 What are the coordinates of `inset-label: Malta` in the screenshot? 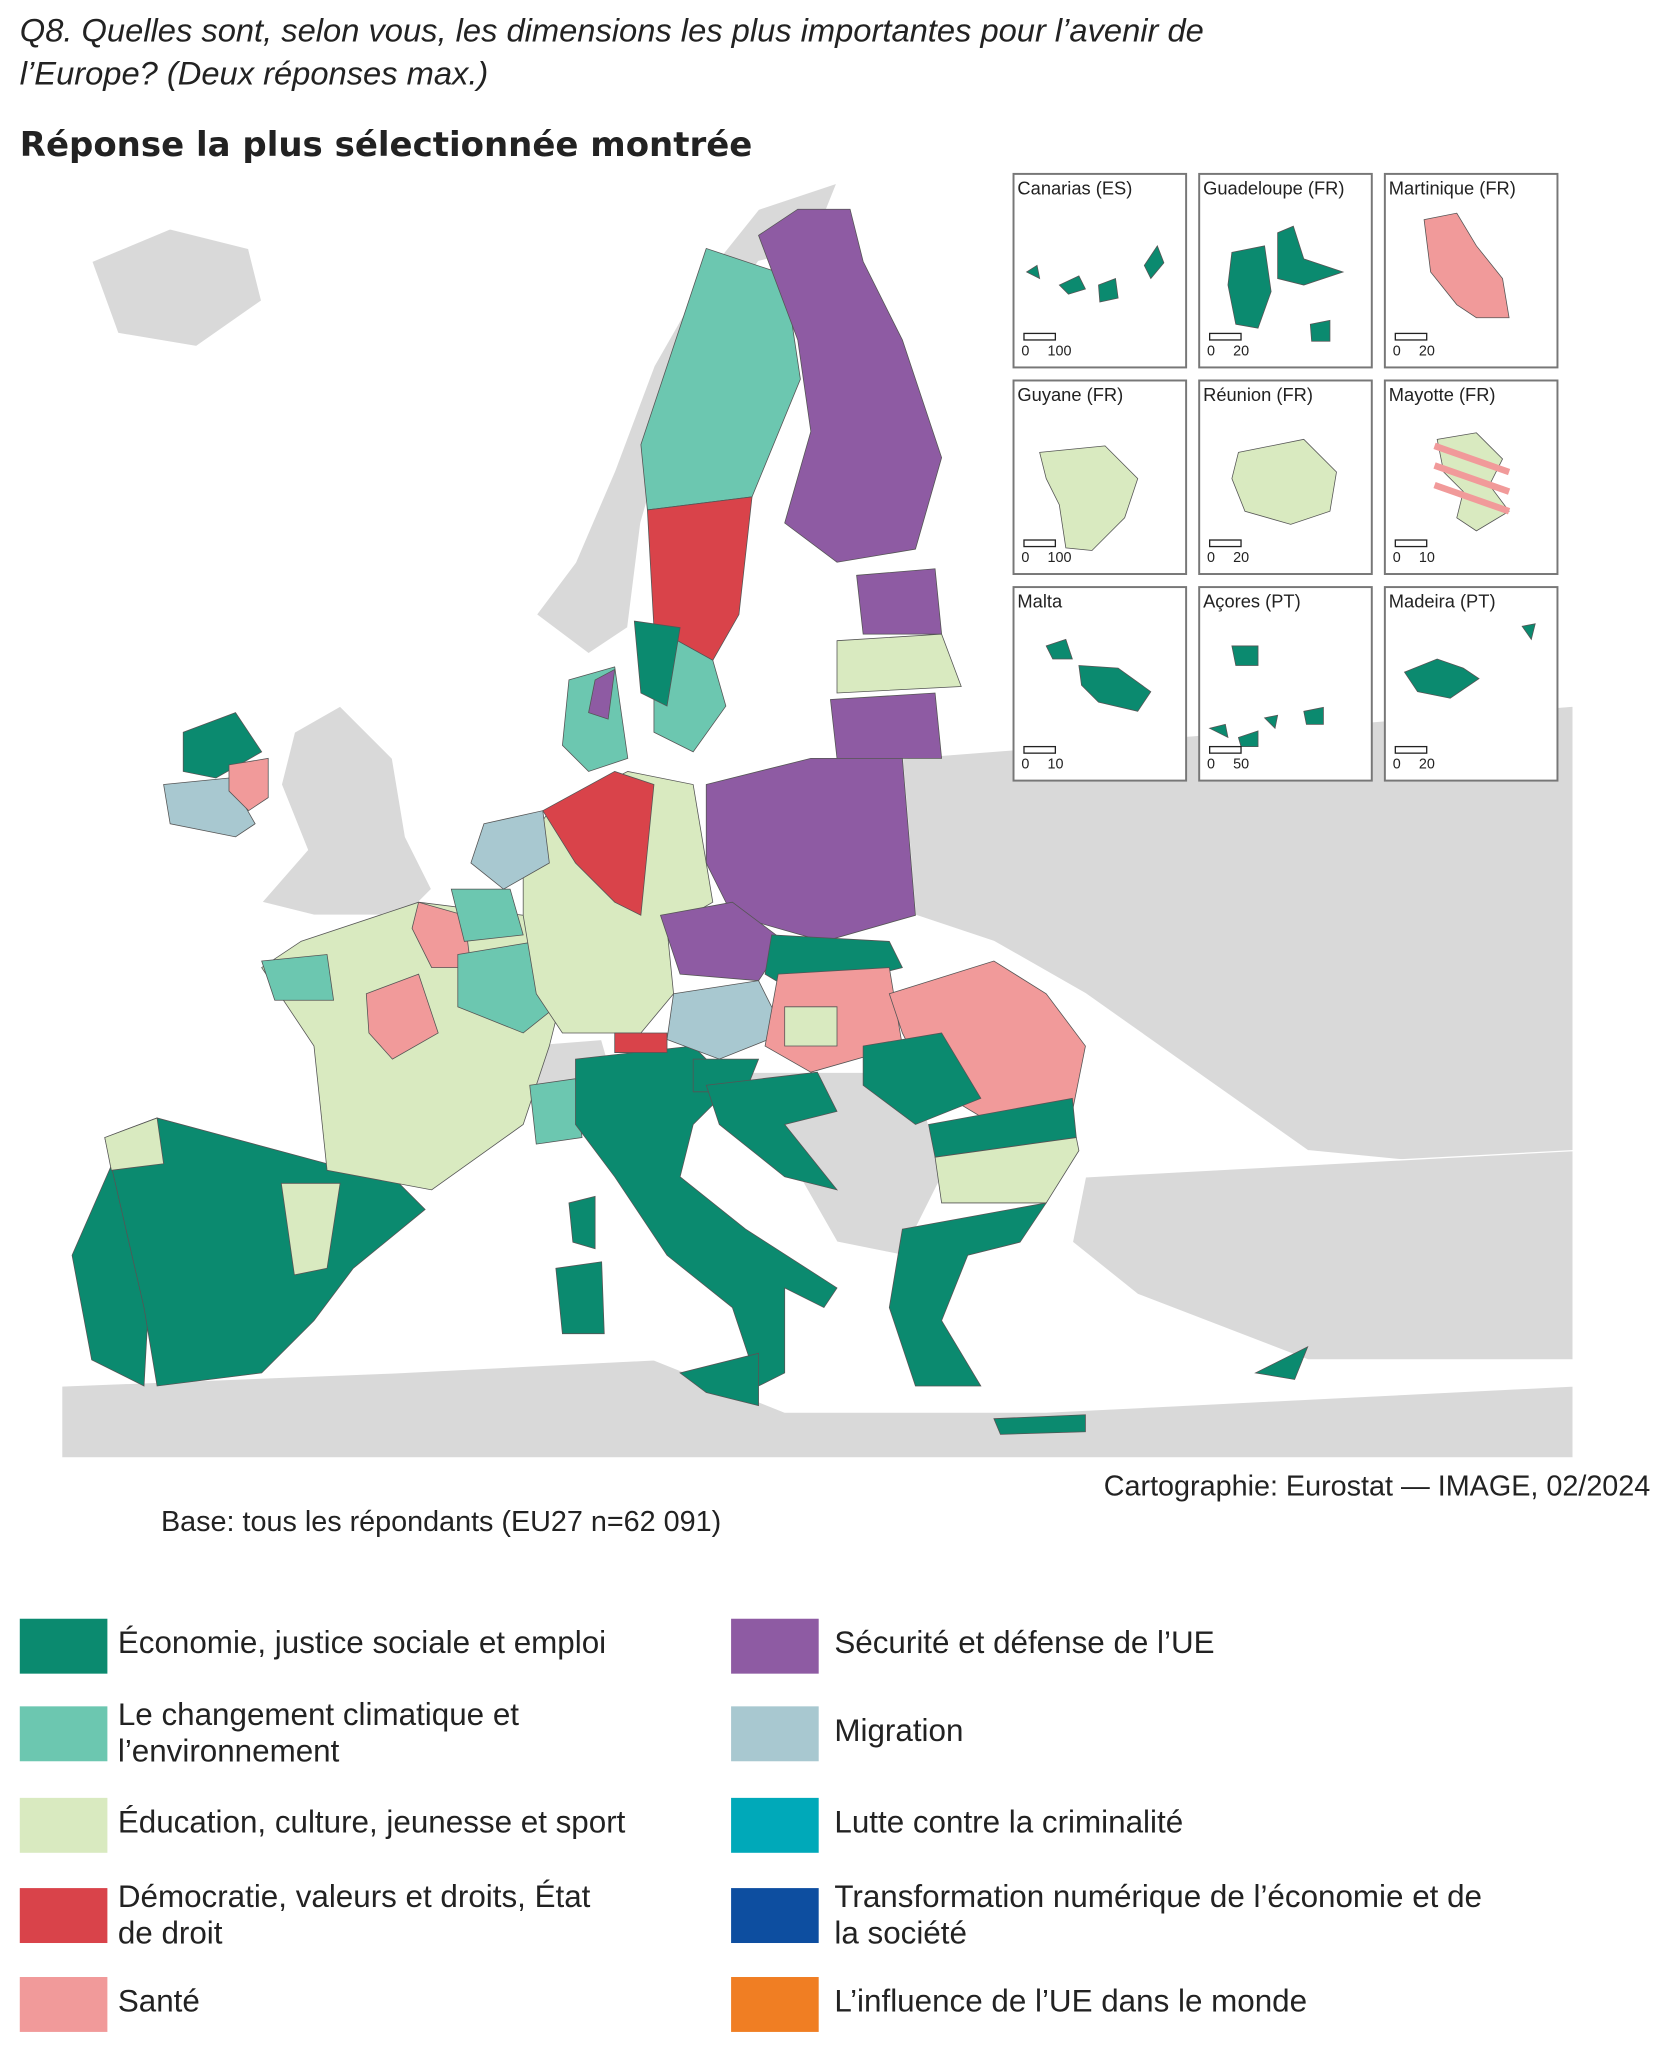 It's located at (1040, 601).